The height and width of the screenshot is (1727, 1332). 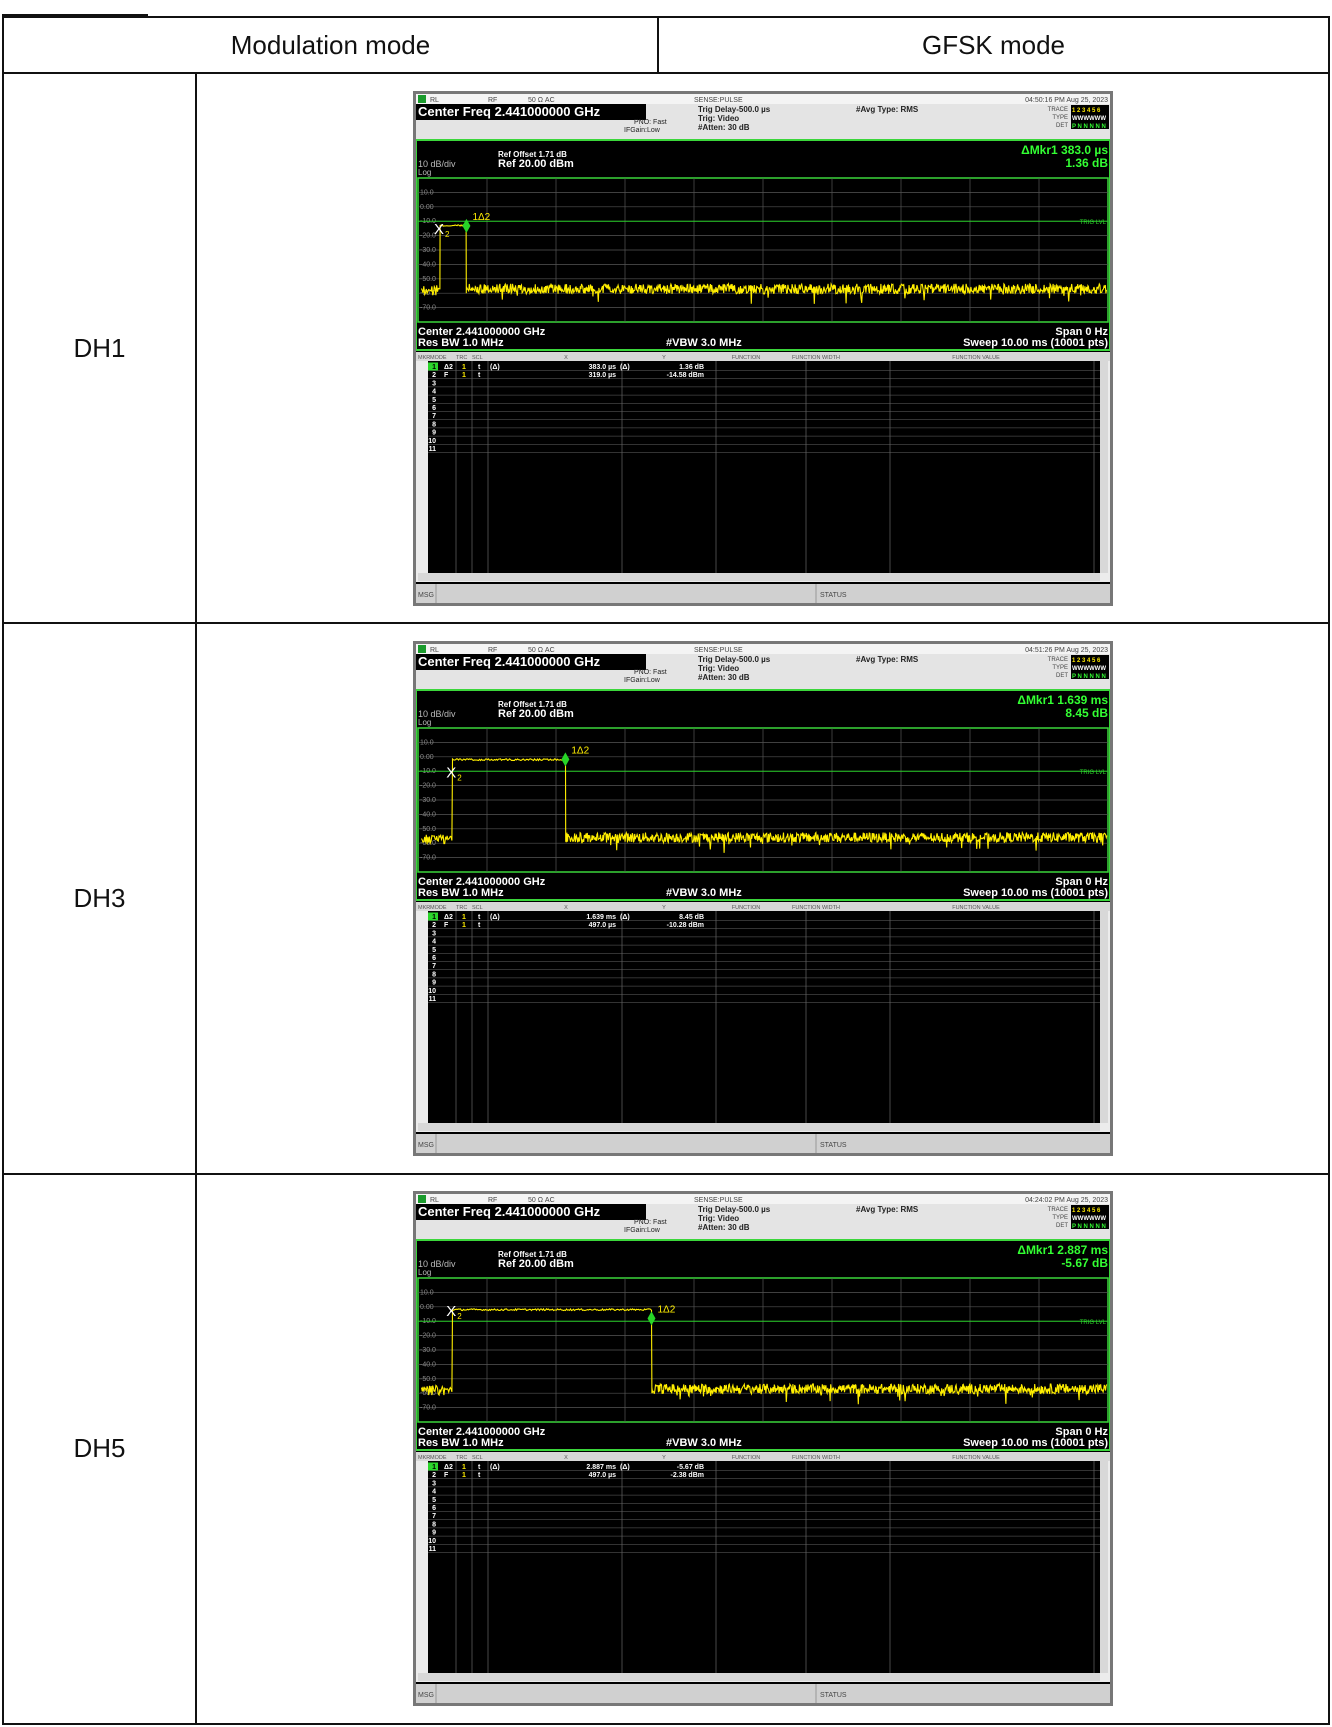 I want to click on marker-y-value: -14.58 dBm, so click(x=684, y=375).